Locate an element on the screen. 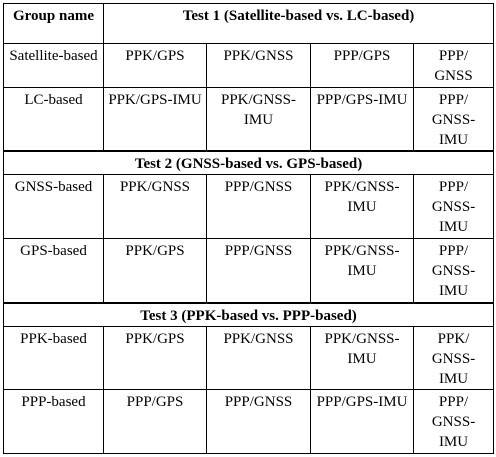 This screenshot has width=496, height=457. test3-title: Test 3 (PPK-based vs. PPP-based) is located at coordinates (248, 314).